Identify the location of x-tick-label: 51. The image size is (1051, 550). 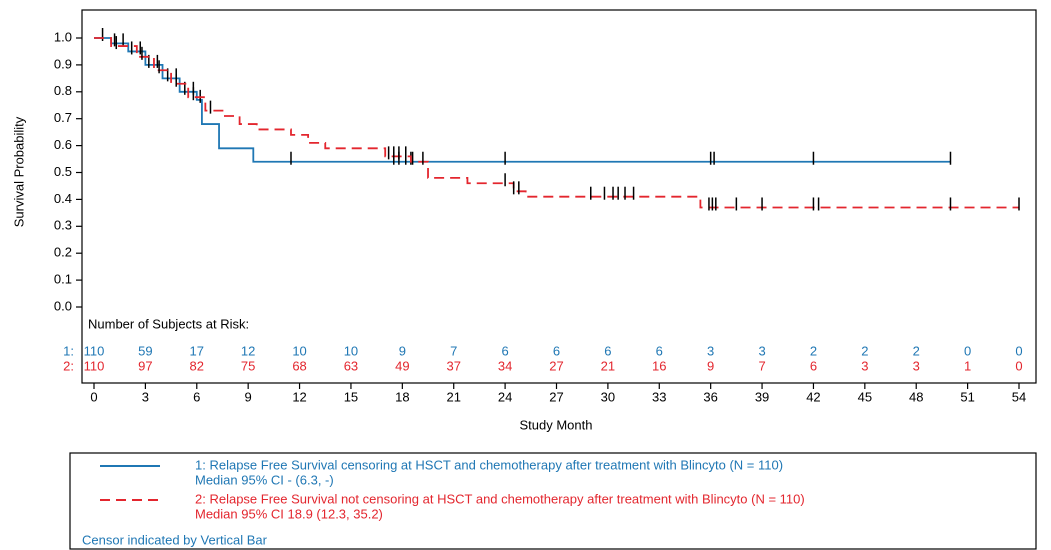
(967, 396).